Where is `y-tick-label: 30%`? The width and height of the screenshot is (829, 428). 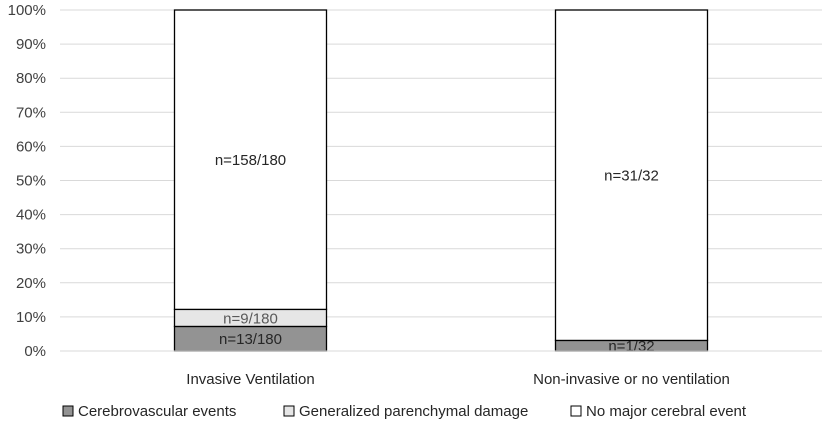 y-tick-label: 30% is located at coordinates (31, 249).